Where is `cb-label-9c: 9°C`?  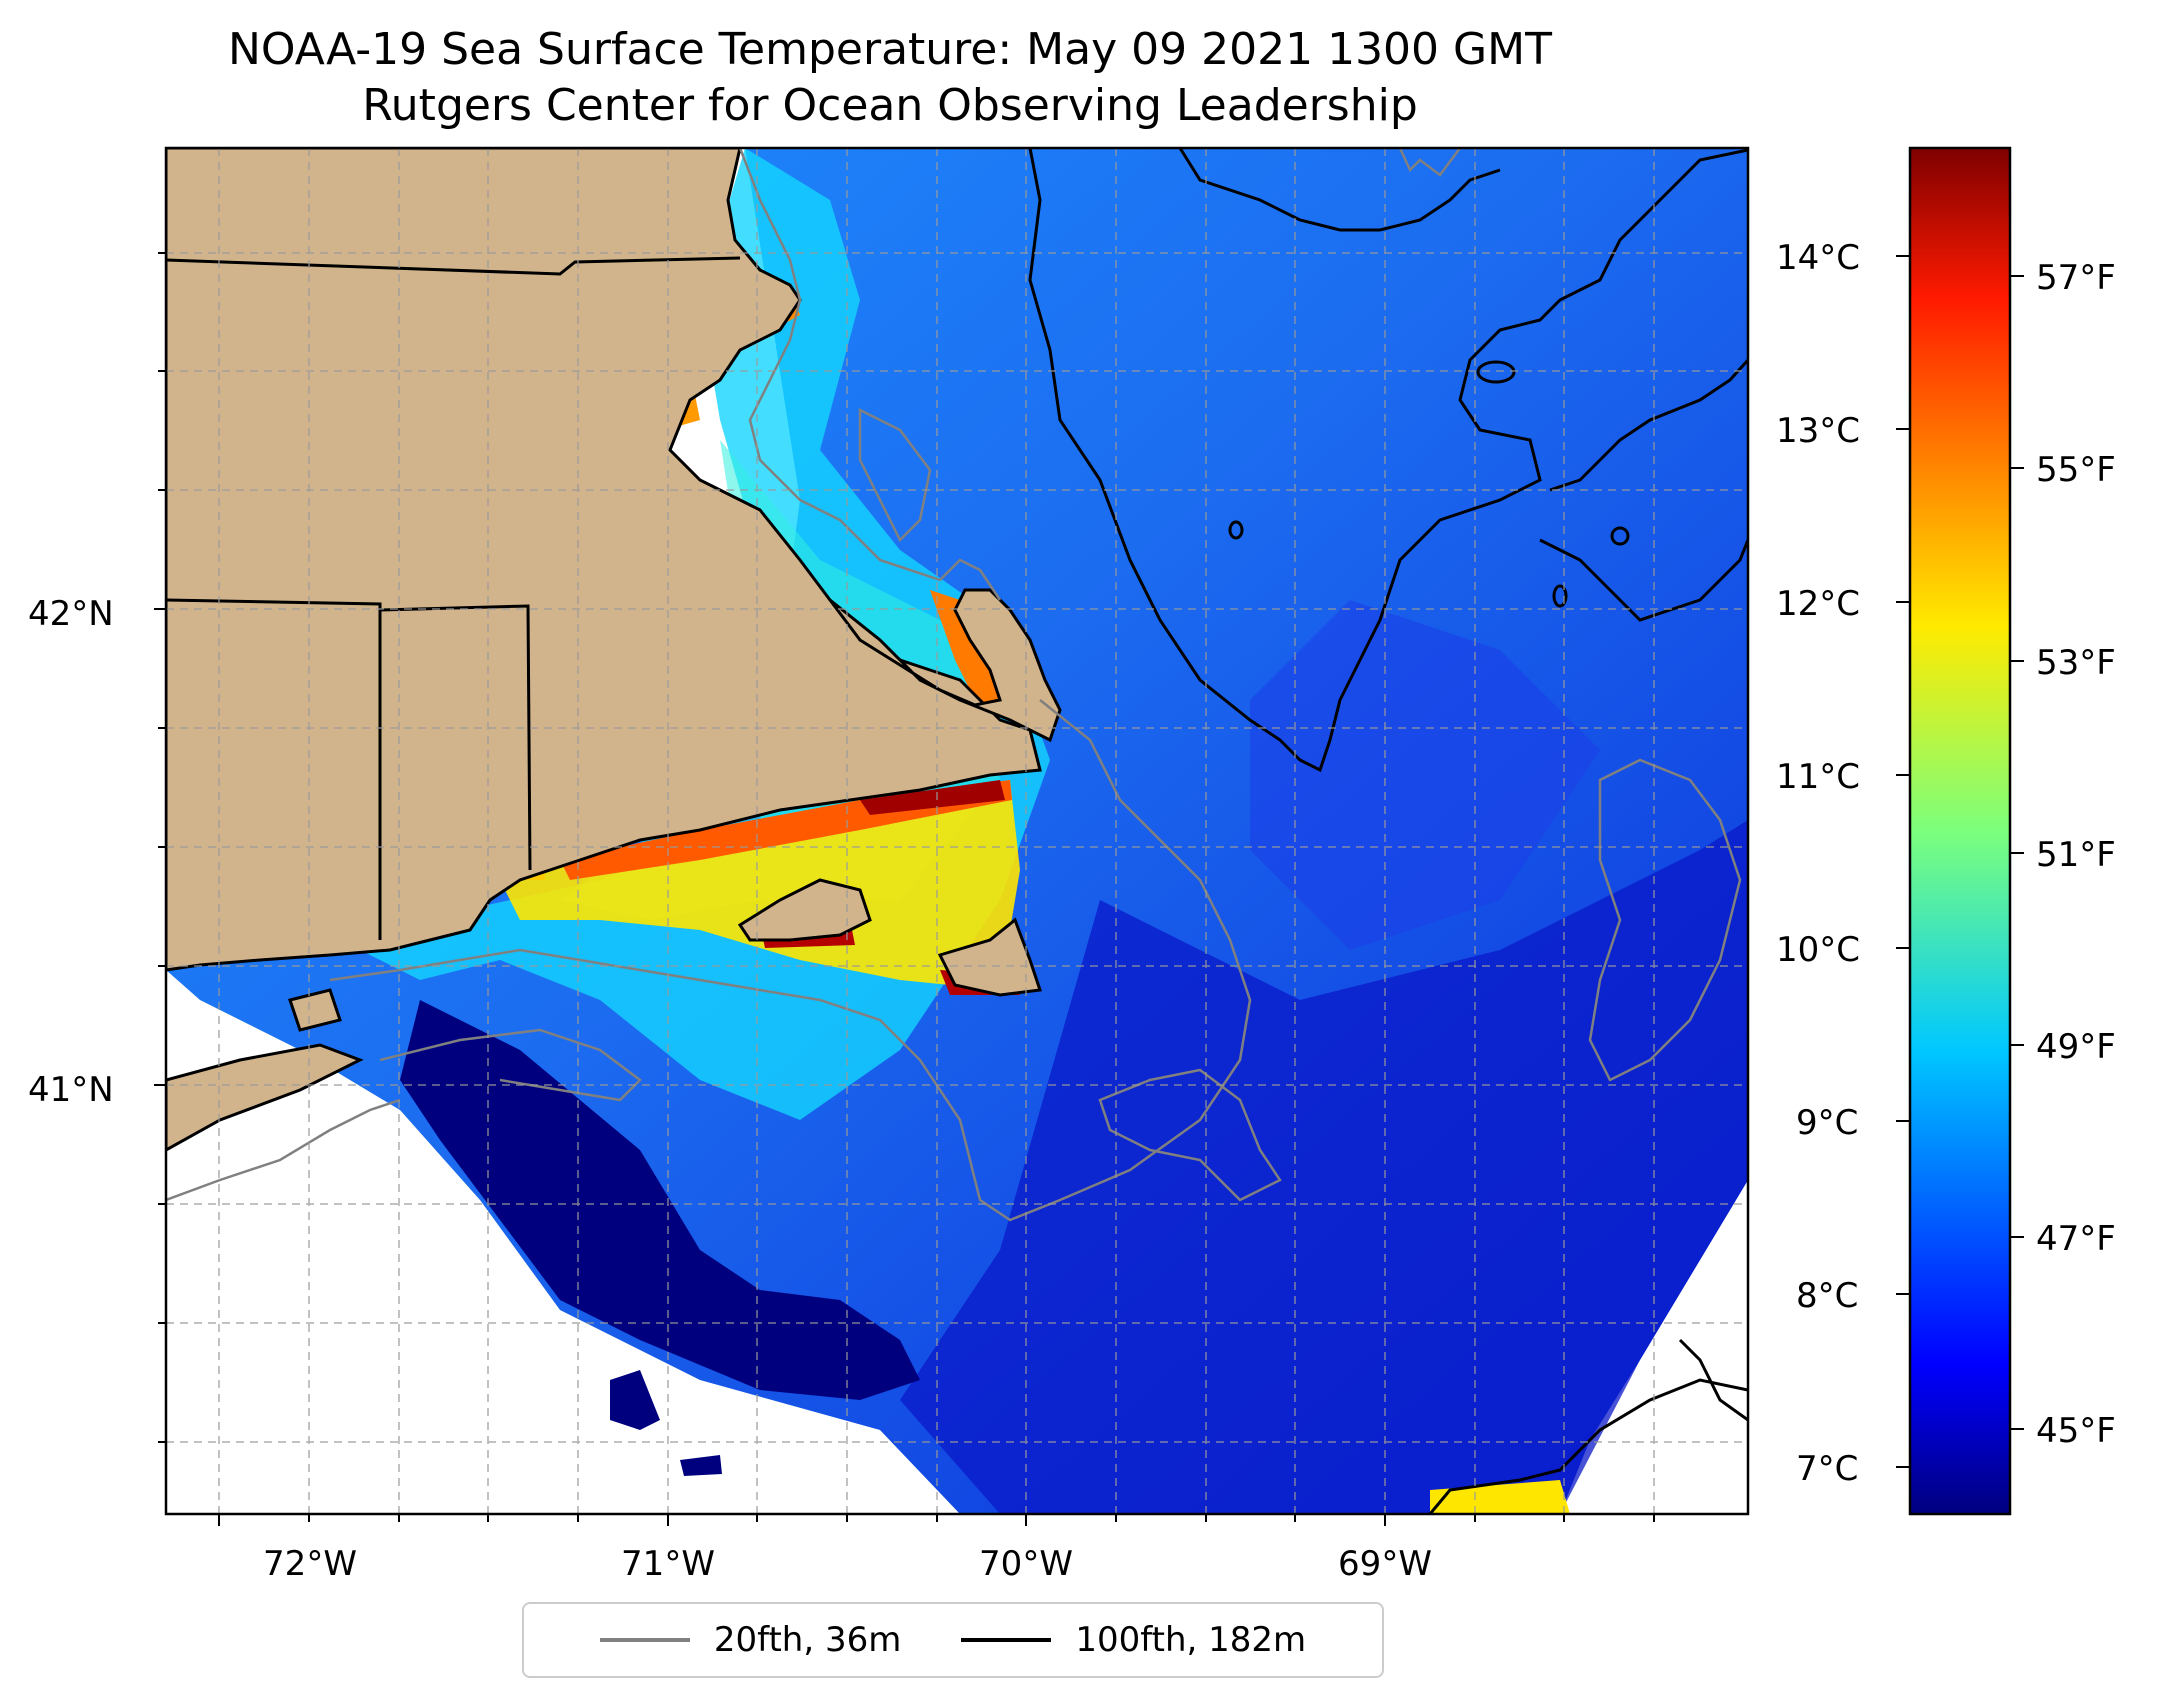 cb-label-9c: 9°C is located at coordinates (1827, 1123).